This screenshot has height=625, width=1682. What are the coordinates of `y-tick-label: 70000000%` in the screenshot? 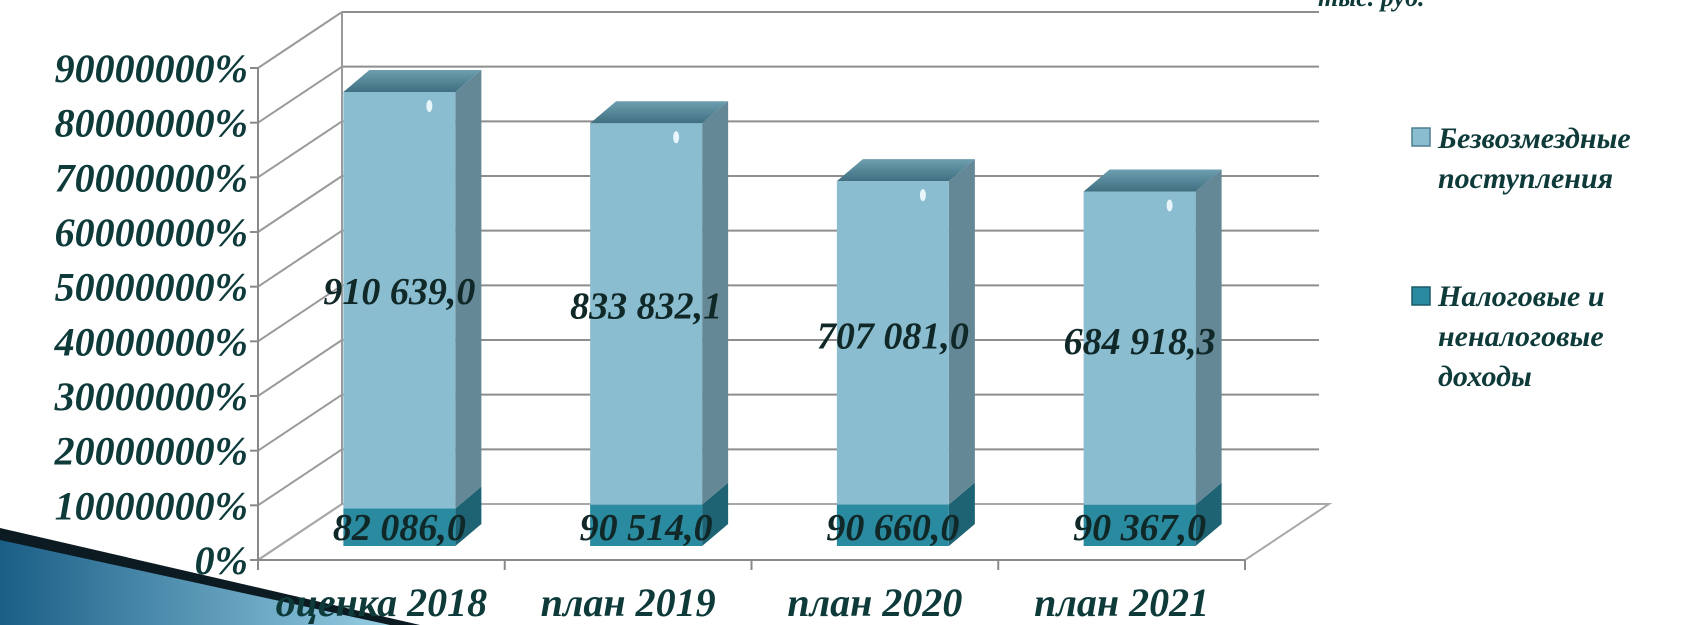 It's located at (151, 177).